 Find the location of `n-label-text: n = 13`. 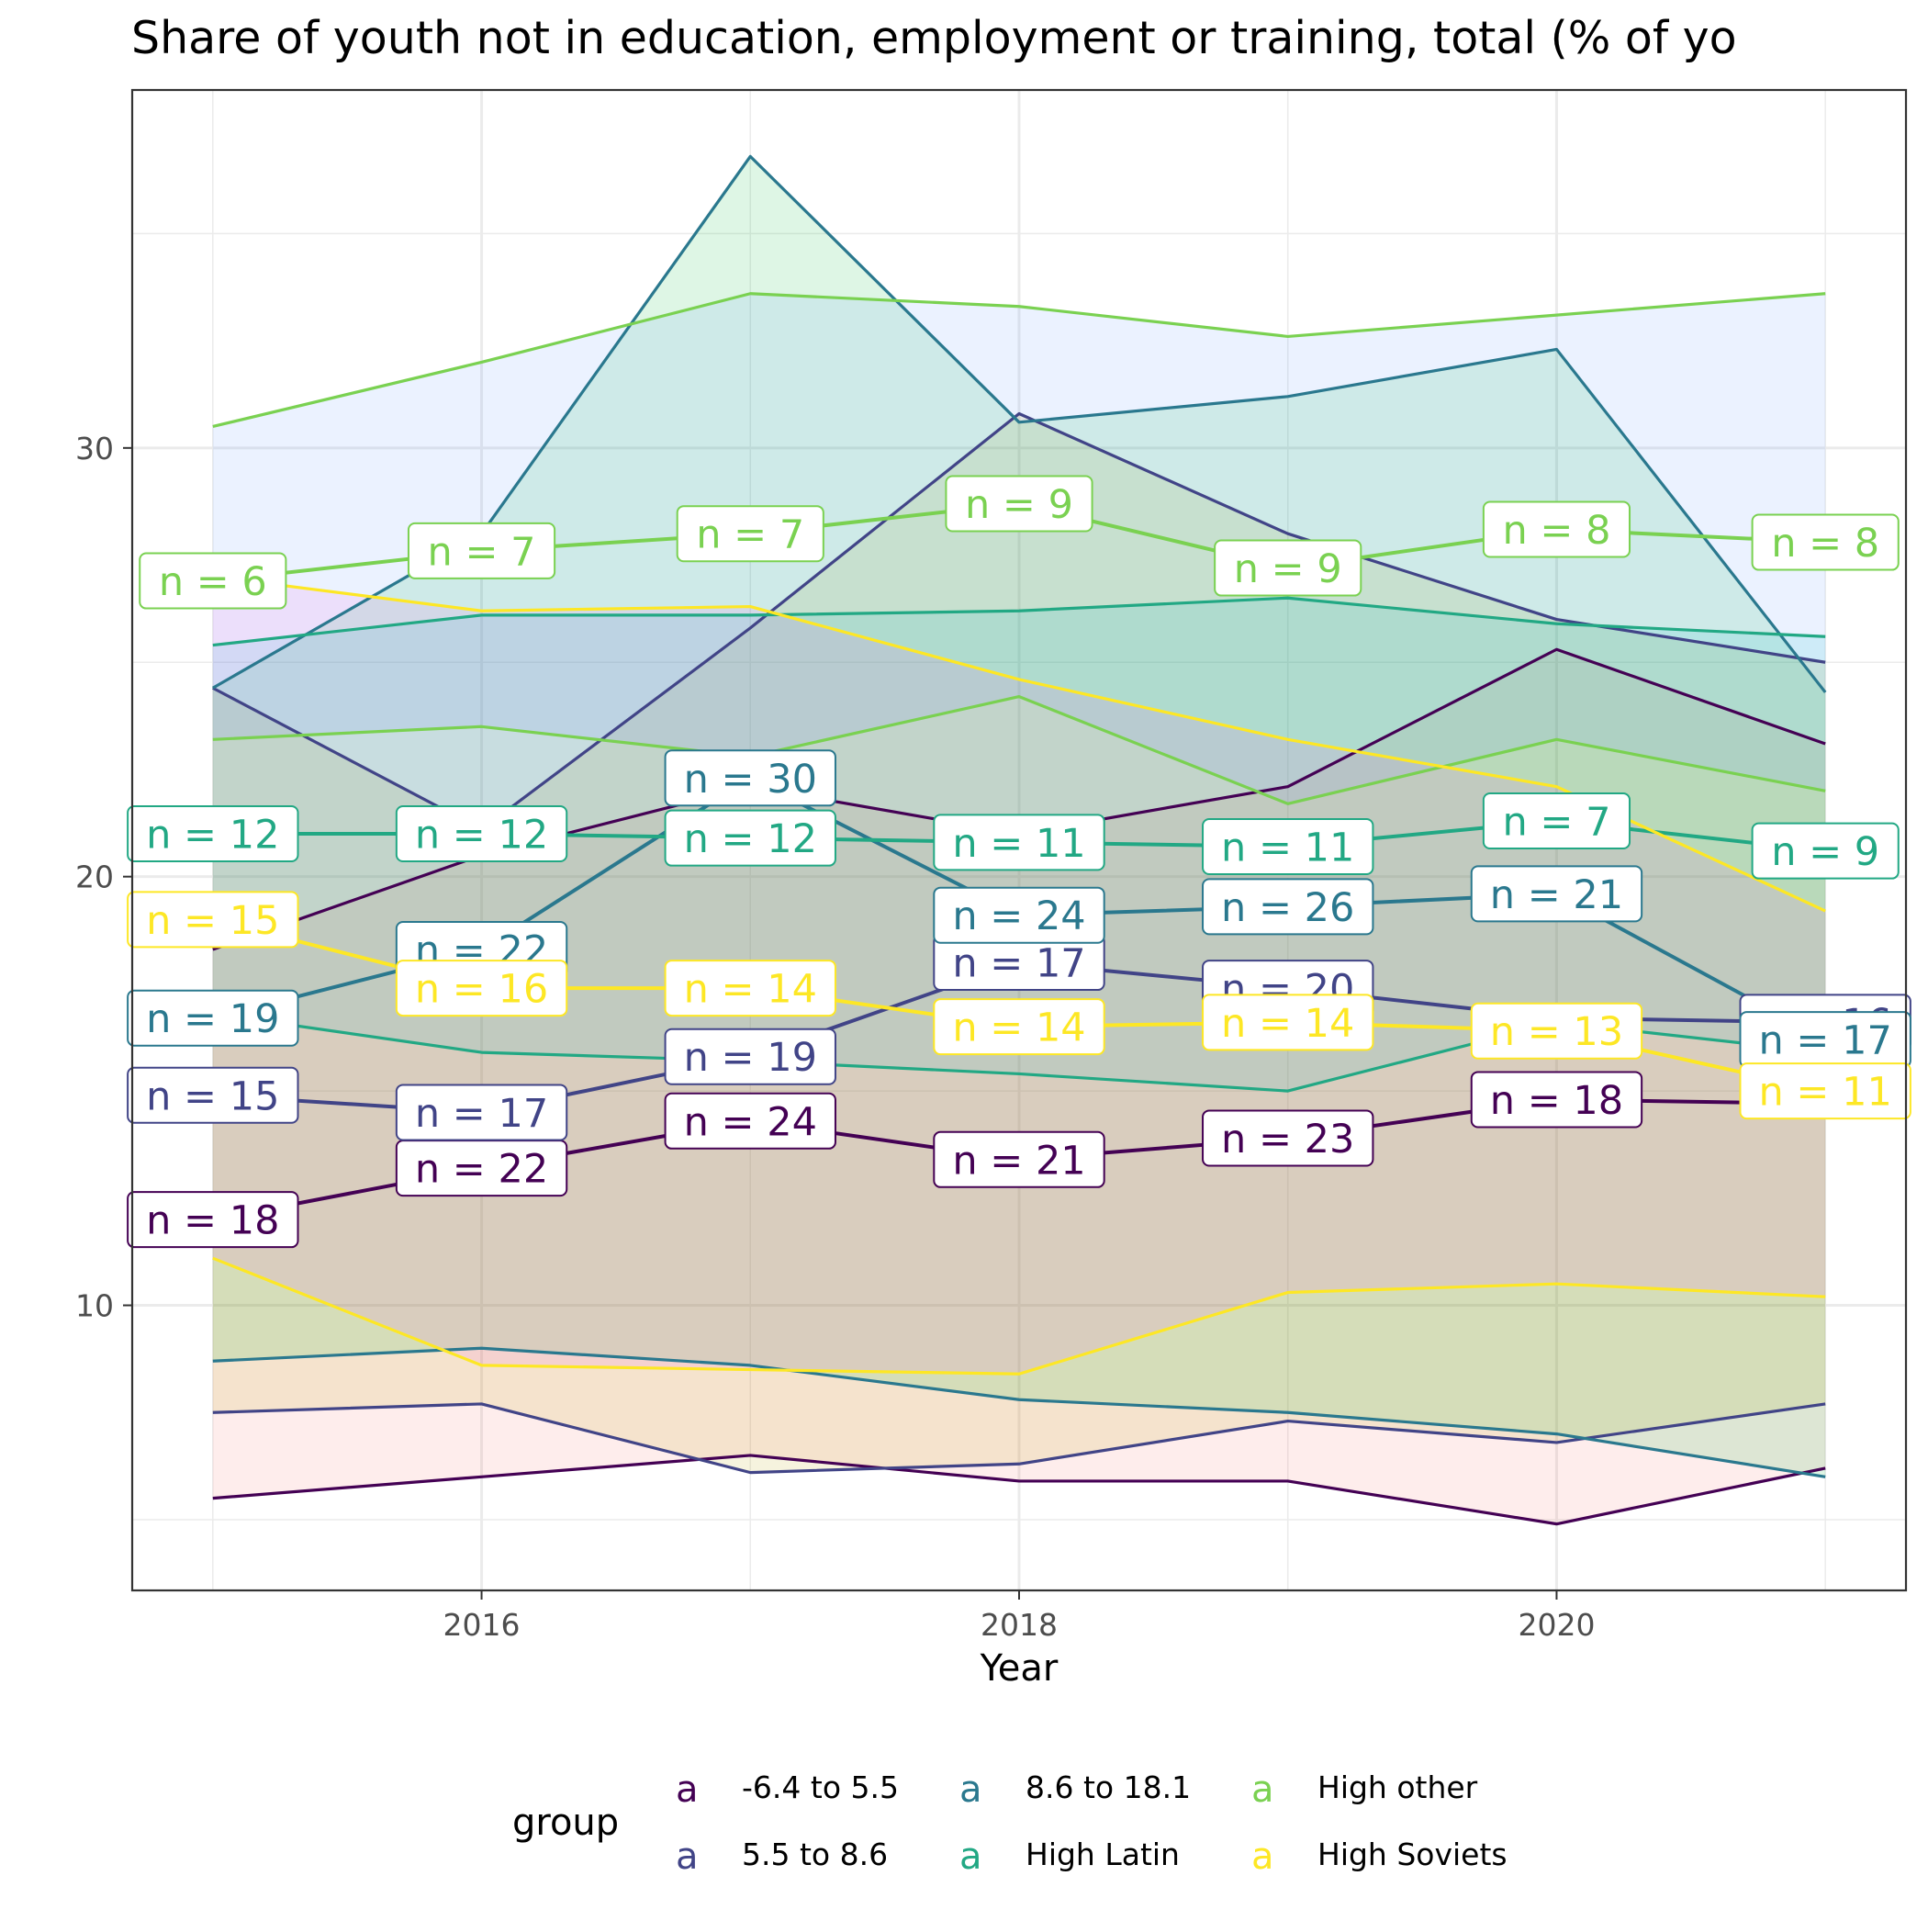

n-label-text: n = 13 is located at coordinates (1556, 1032).